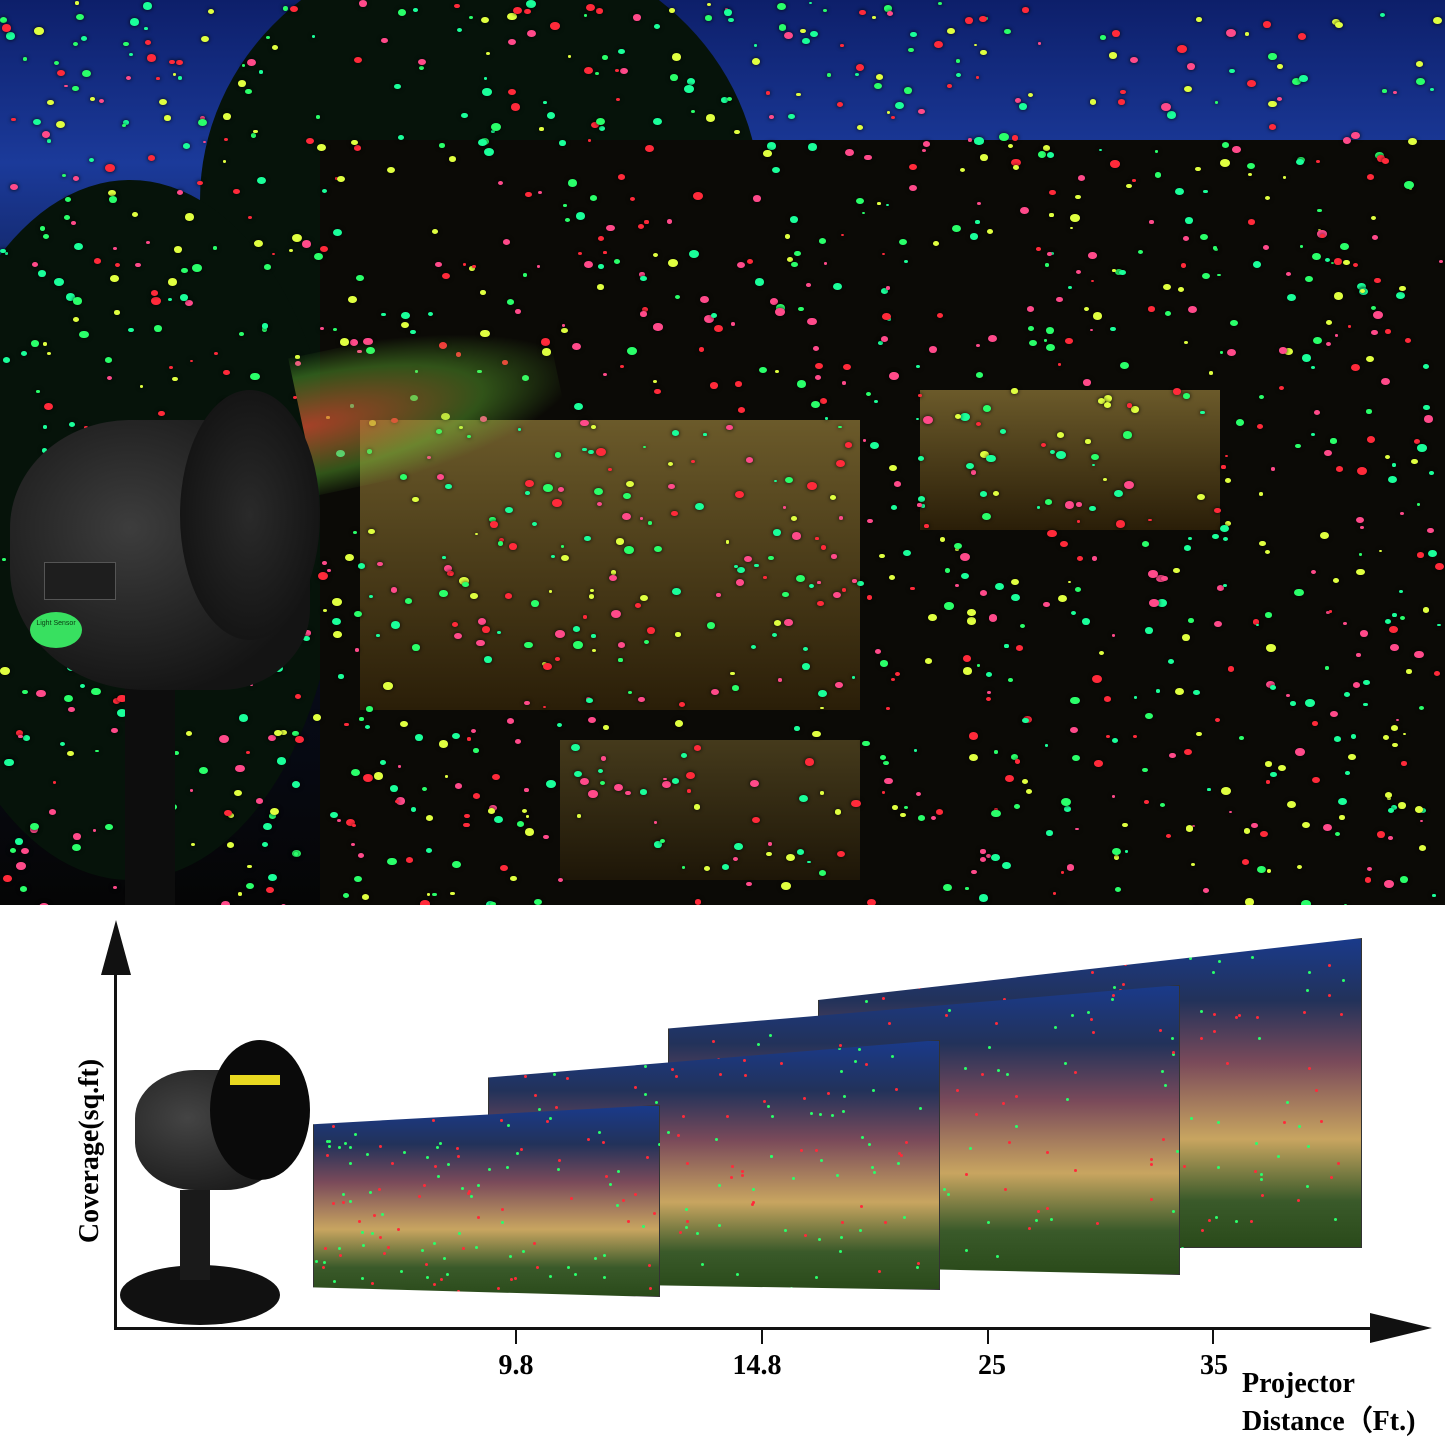 This screenshot has width=1445, height=1445. What do you see at coordinates (56, 623) in the screenshot?
I see `light-sensor-text: Light Sensor` at bounding box center [56, 623].